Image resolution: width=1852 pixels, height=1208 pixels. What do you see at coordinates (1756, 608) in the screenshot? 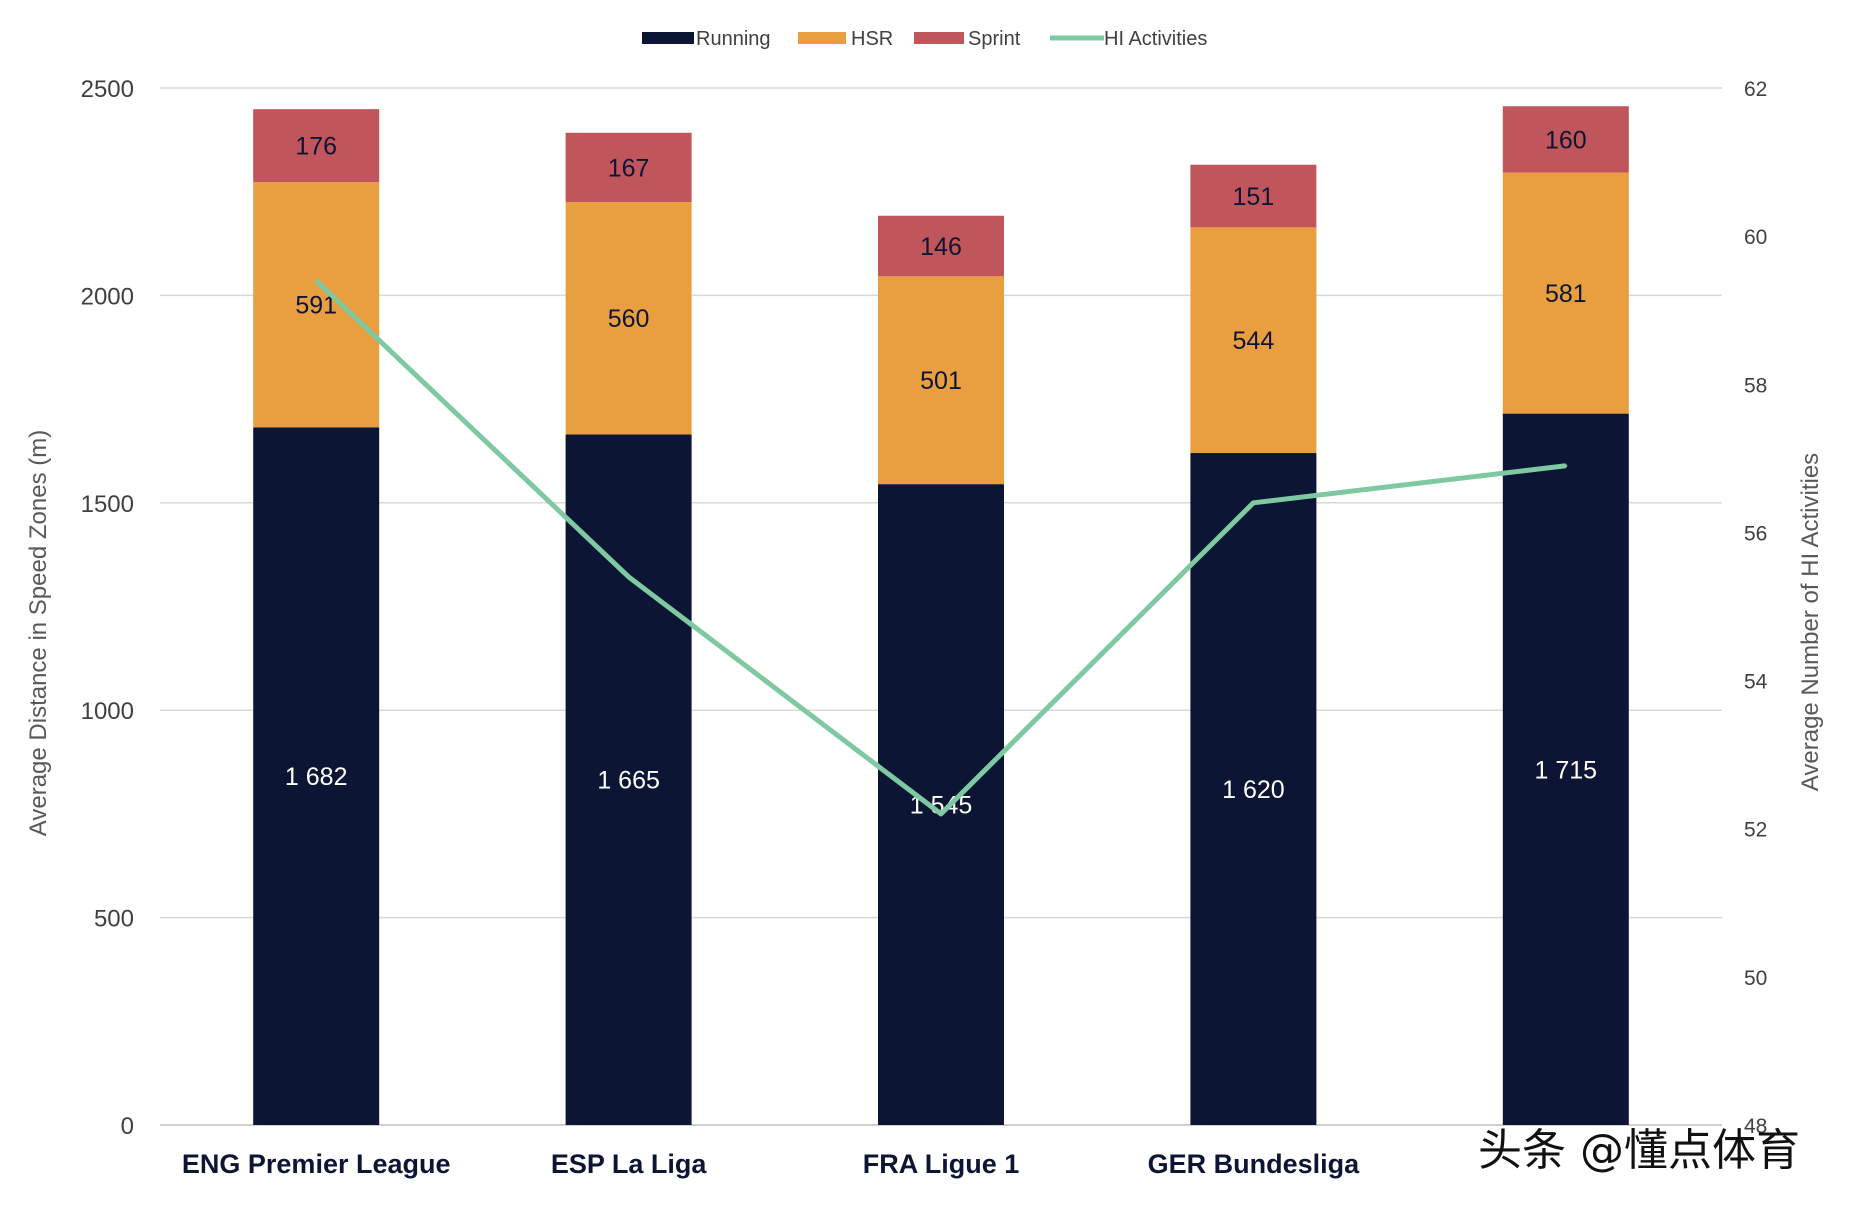
I see `y-axis-secondary: 48 50 52 54 56 58 60 62` at bounding box center [1756, 608].